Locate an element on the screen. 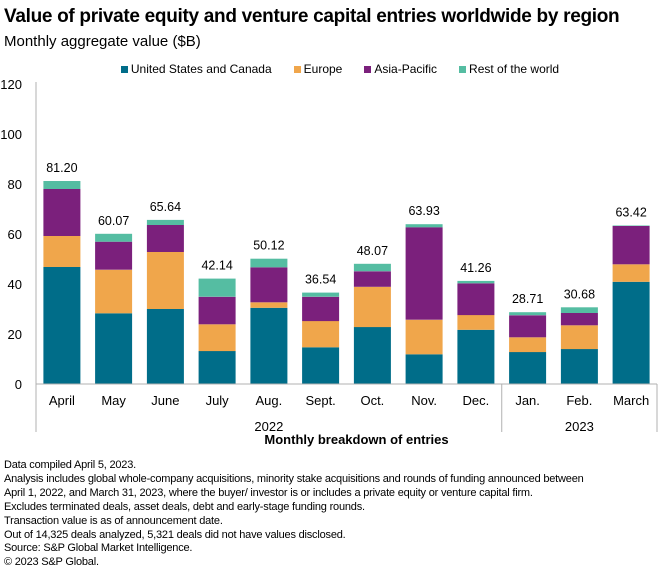  total-data-label: 63.93 is located at coordinates (423, 211).